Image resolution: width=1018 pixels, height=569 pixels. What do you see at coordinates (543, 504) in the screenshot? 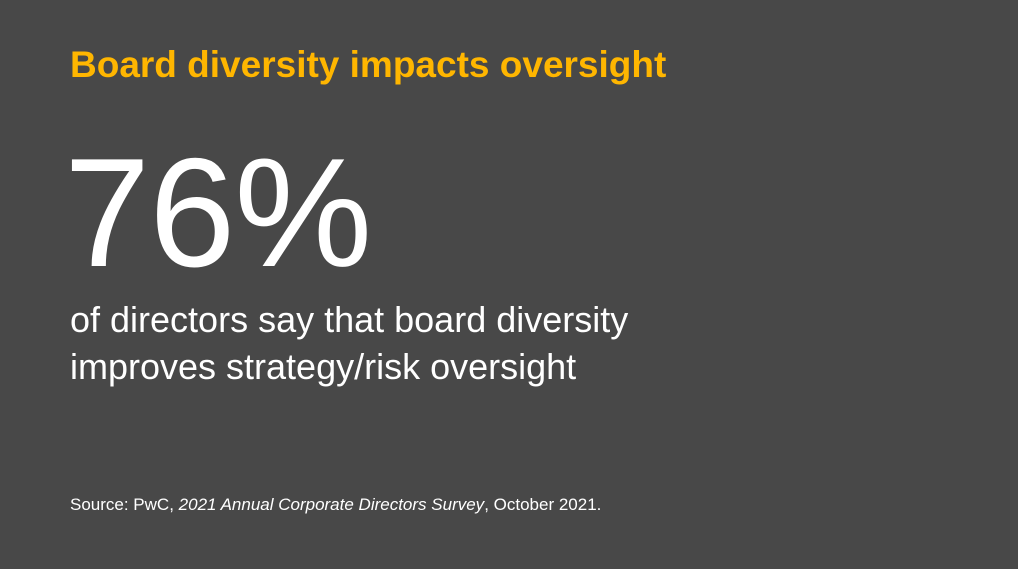
I see `source-suffix: , October 2021.` at bounding box center [543, 504].